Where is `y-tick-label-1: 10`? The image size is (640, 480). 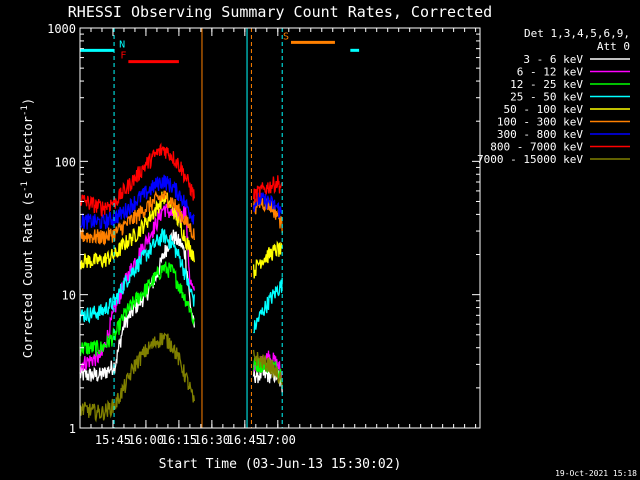 y-tick-label-1: 10 is located at coordinates (69, 296).